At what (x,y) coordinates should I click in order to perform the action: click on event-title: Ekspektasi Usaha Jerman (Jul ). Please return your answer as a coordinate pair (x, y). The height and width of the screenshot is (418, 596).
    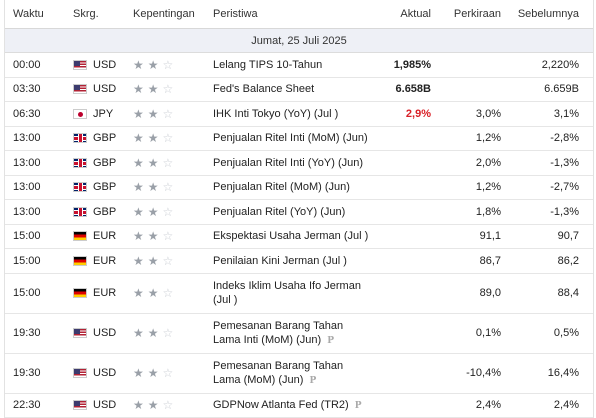
    Looking at the image, I should click on (290, 236).